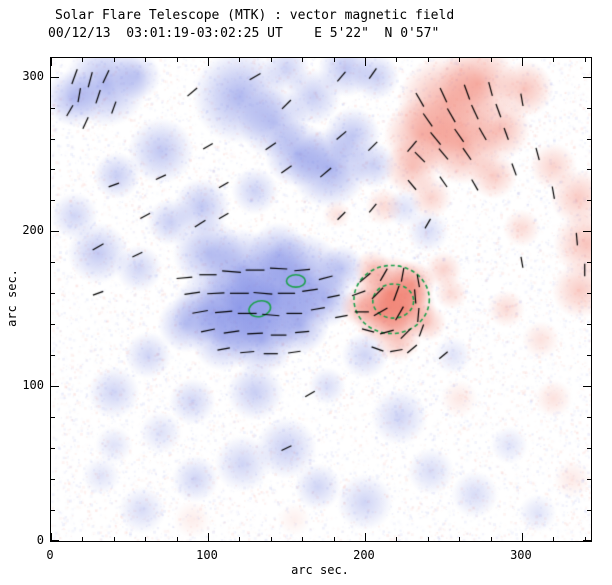 The width and height of the screenshot is (612, 585). I want to click on x-axis-label: arc sec., so click(320, 570).